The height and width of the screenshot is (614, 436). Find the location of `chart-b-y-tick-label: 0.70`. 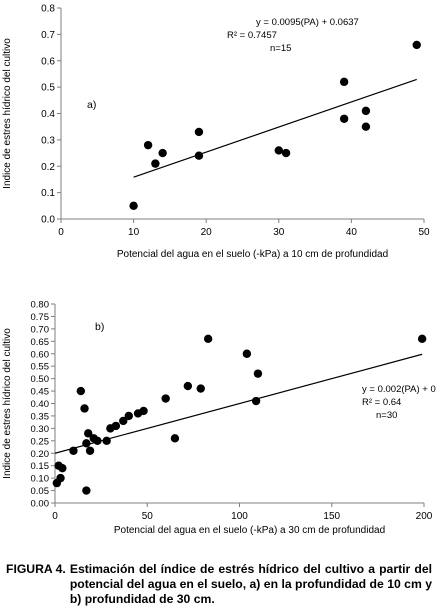

chart-b-y-tick-label: 0.70 is located at coordinates (40, 329).